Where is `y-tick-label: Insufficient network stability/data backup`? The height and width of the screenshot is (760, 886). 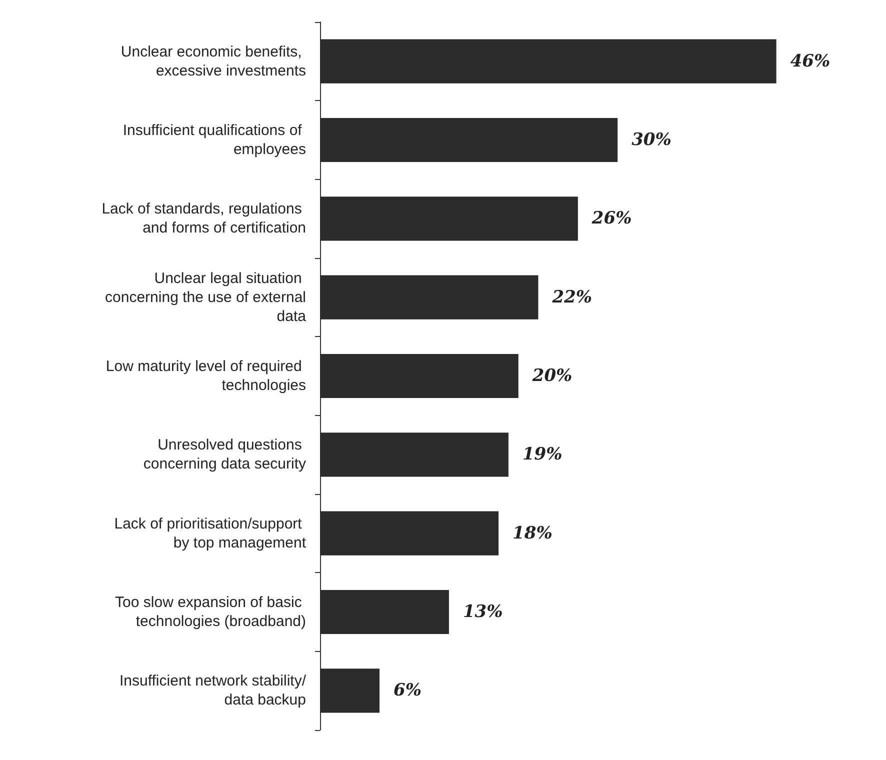
y-tick-label: Insufficient network stability/data backup is located at coordinates (213, 690).